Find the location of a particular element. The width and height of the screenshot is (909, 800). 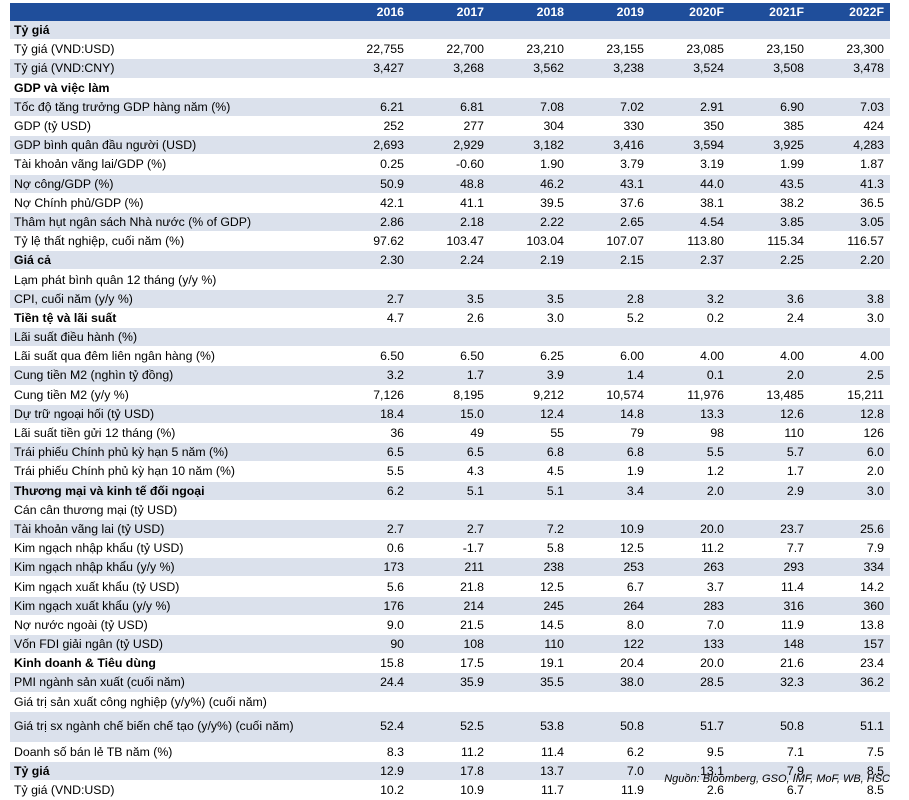

section-row: Tiền tệ và lãi suất 4.7 2.6 3.0 5.2 0.2 2.4 3.0 is located at coordinates (450, 318).